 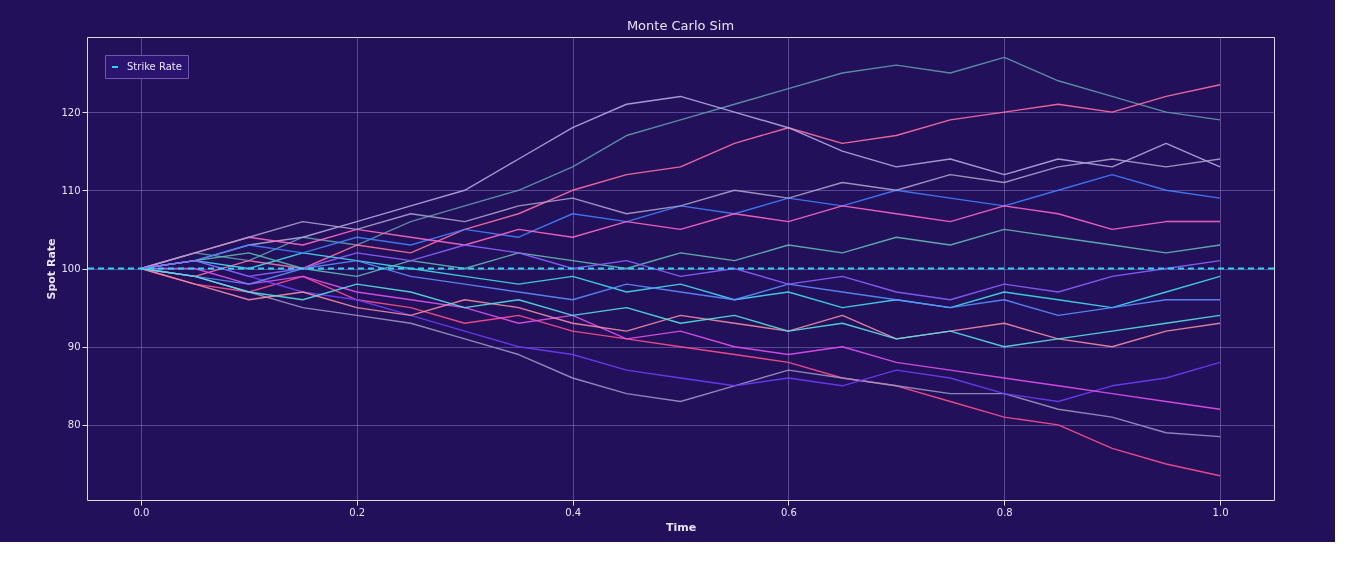 I want to click on legend-label: Strike Rate, so click(x=154, y=66).